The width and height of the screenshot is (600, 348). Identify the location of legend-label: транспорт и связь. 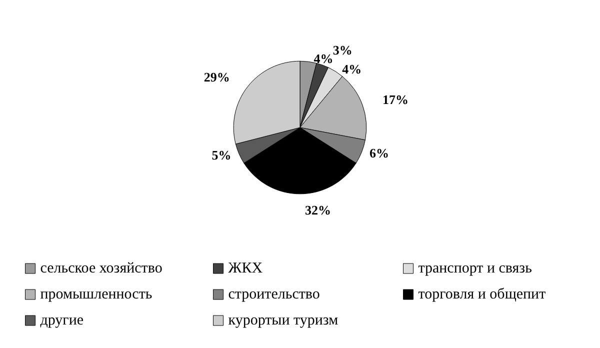
(475, 268).